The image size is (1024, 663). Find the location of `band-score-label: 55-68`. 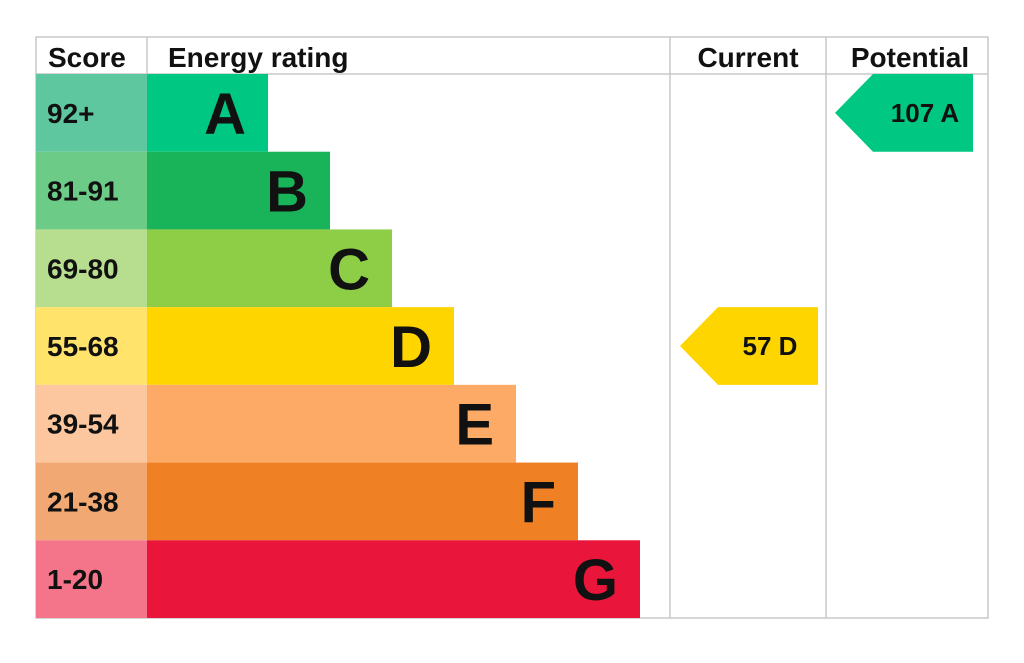

band-score-label: 55-68 is located at coordinates (83, 346).